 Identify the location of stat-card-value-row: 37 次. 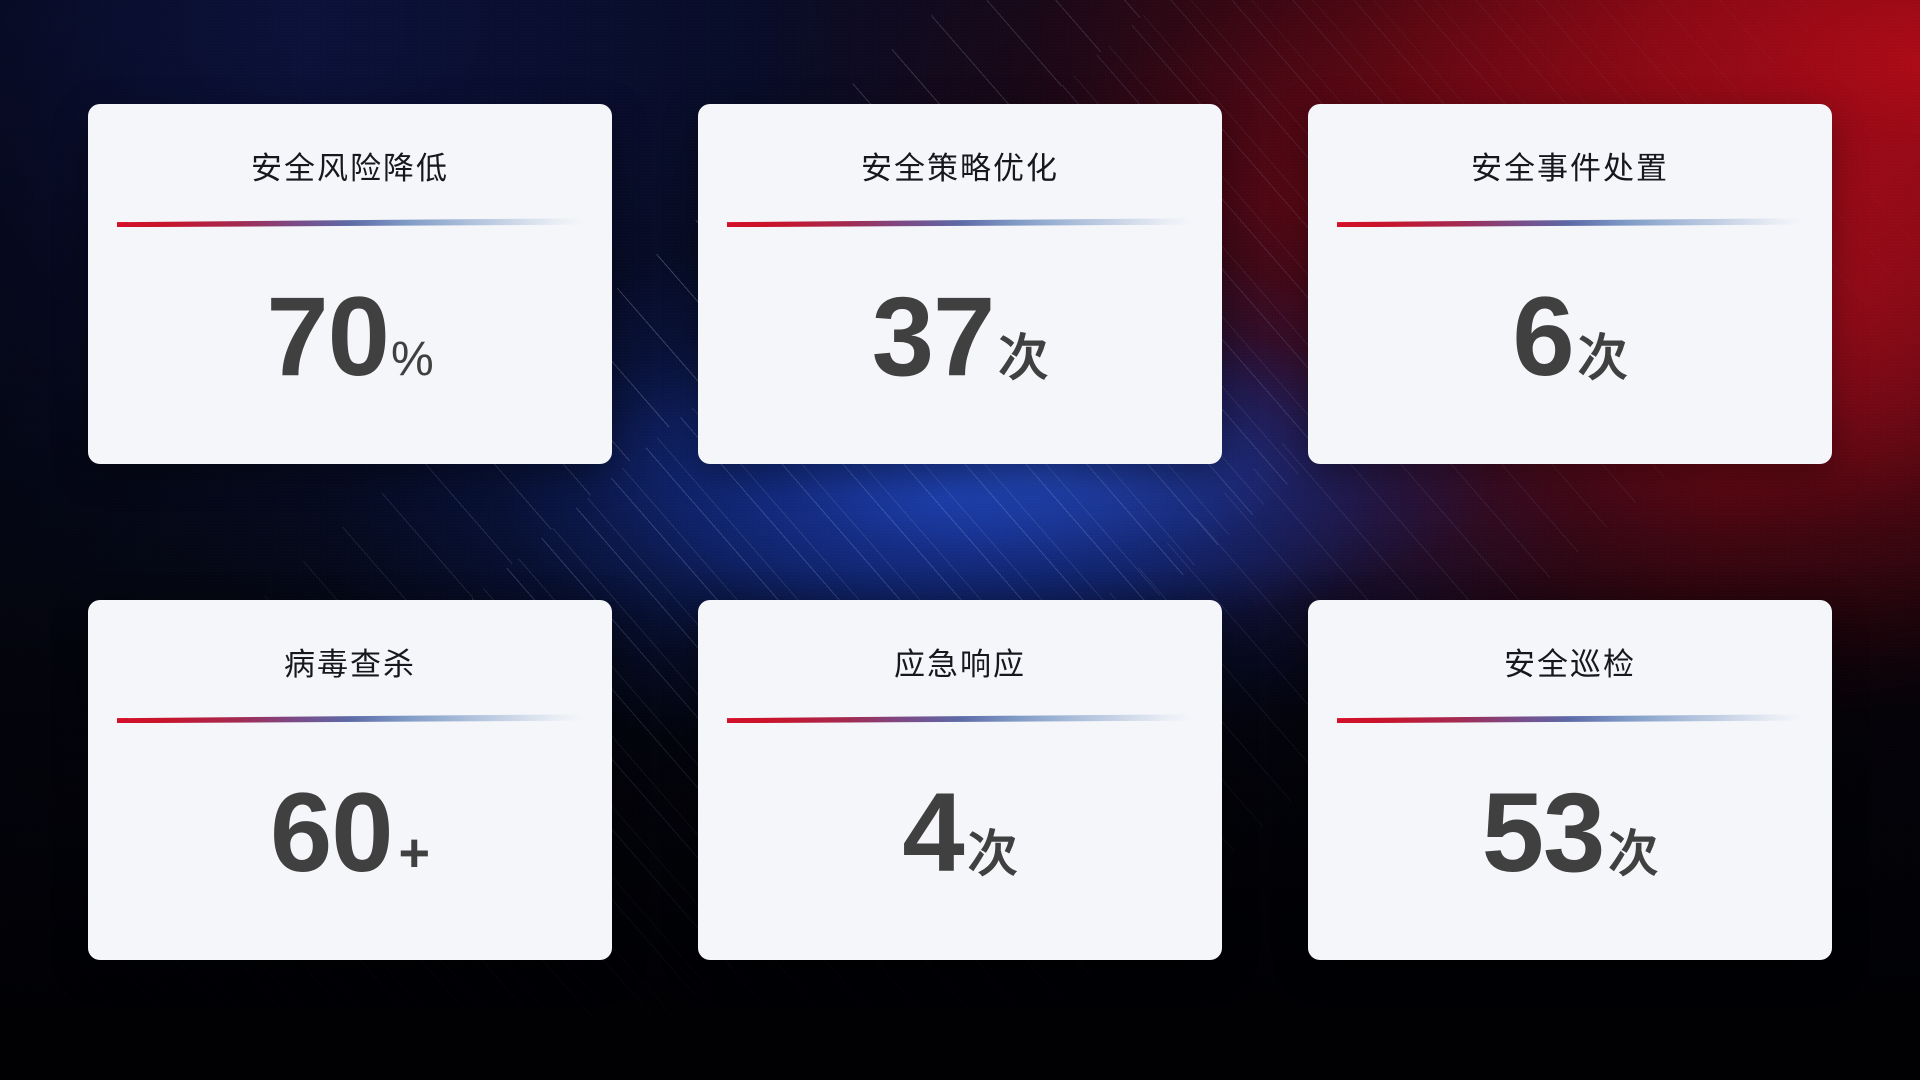
(960, 345).